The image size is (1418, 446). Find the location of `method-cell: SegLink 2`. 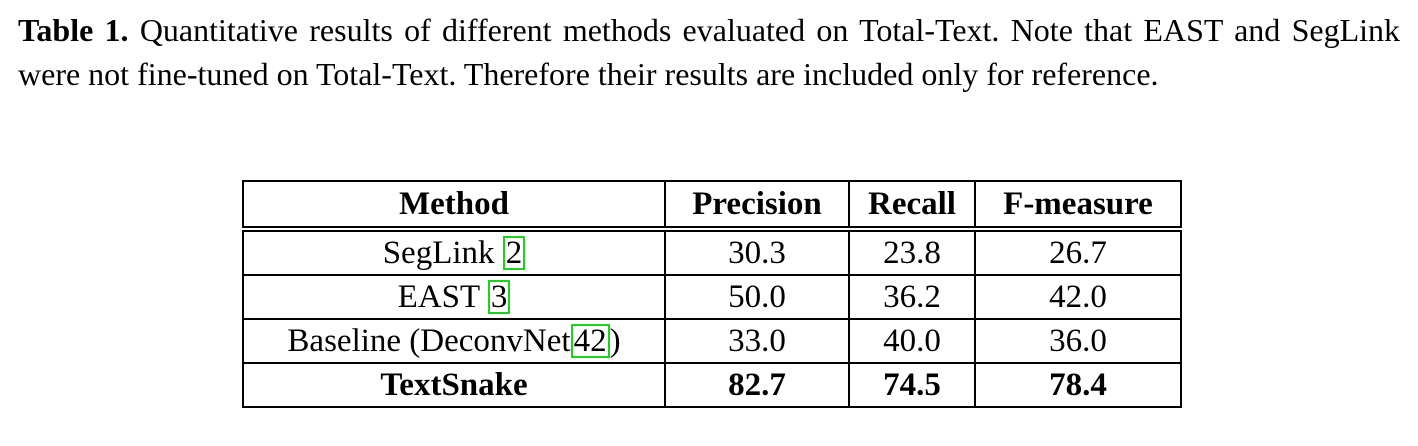

method-cell: SegLink 2 is located at coordinates (454, 251).